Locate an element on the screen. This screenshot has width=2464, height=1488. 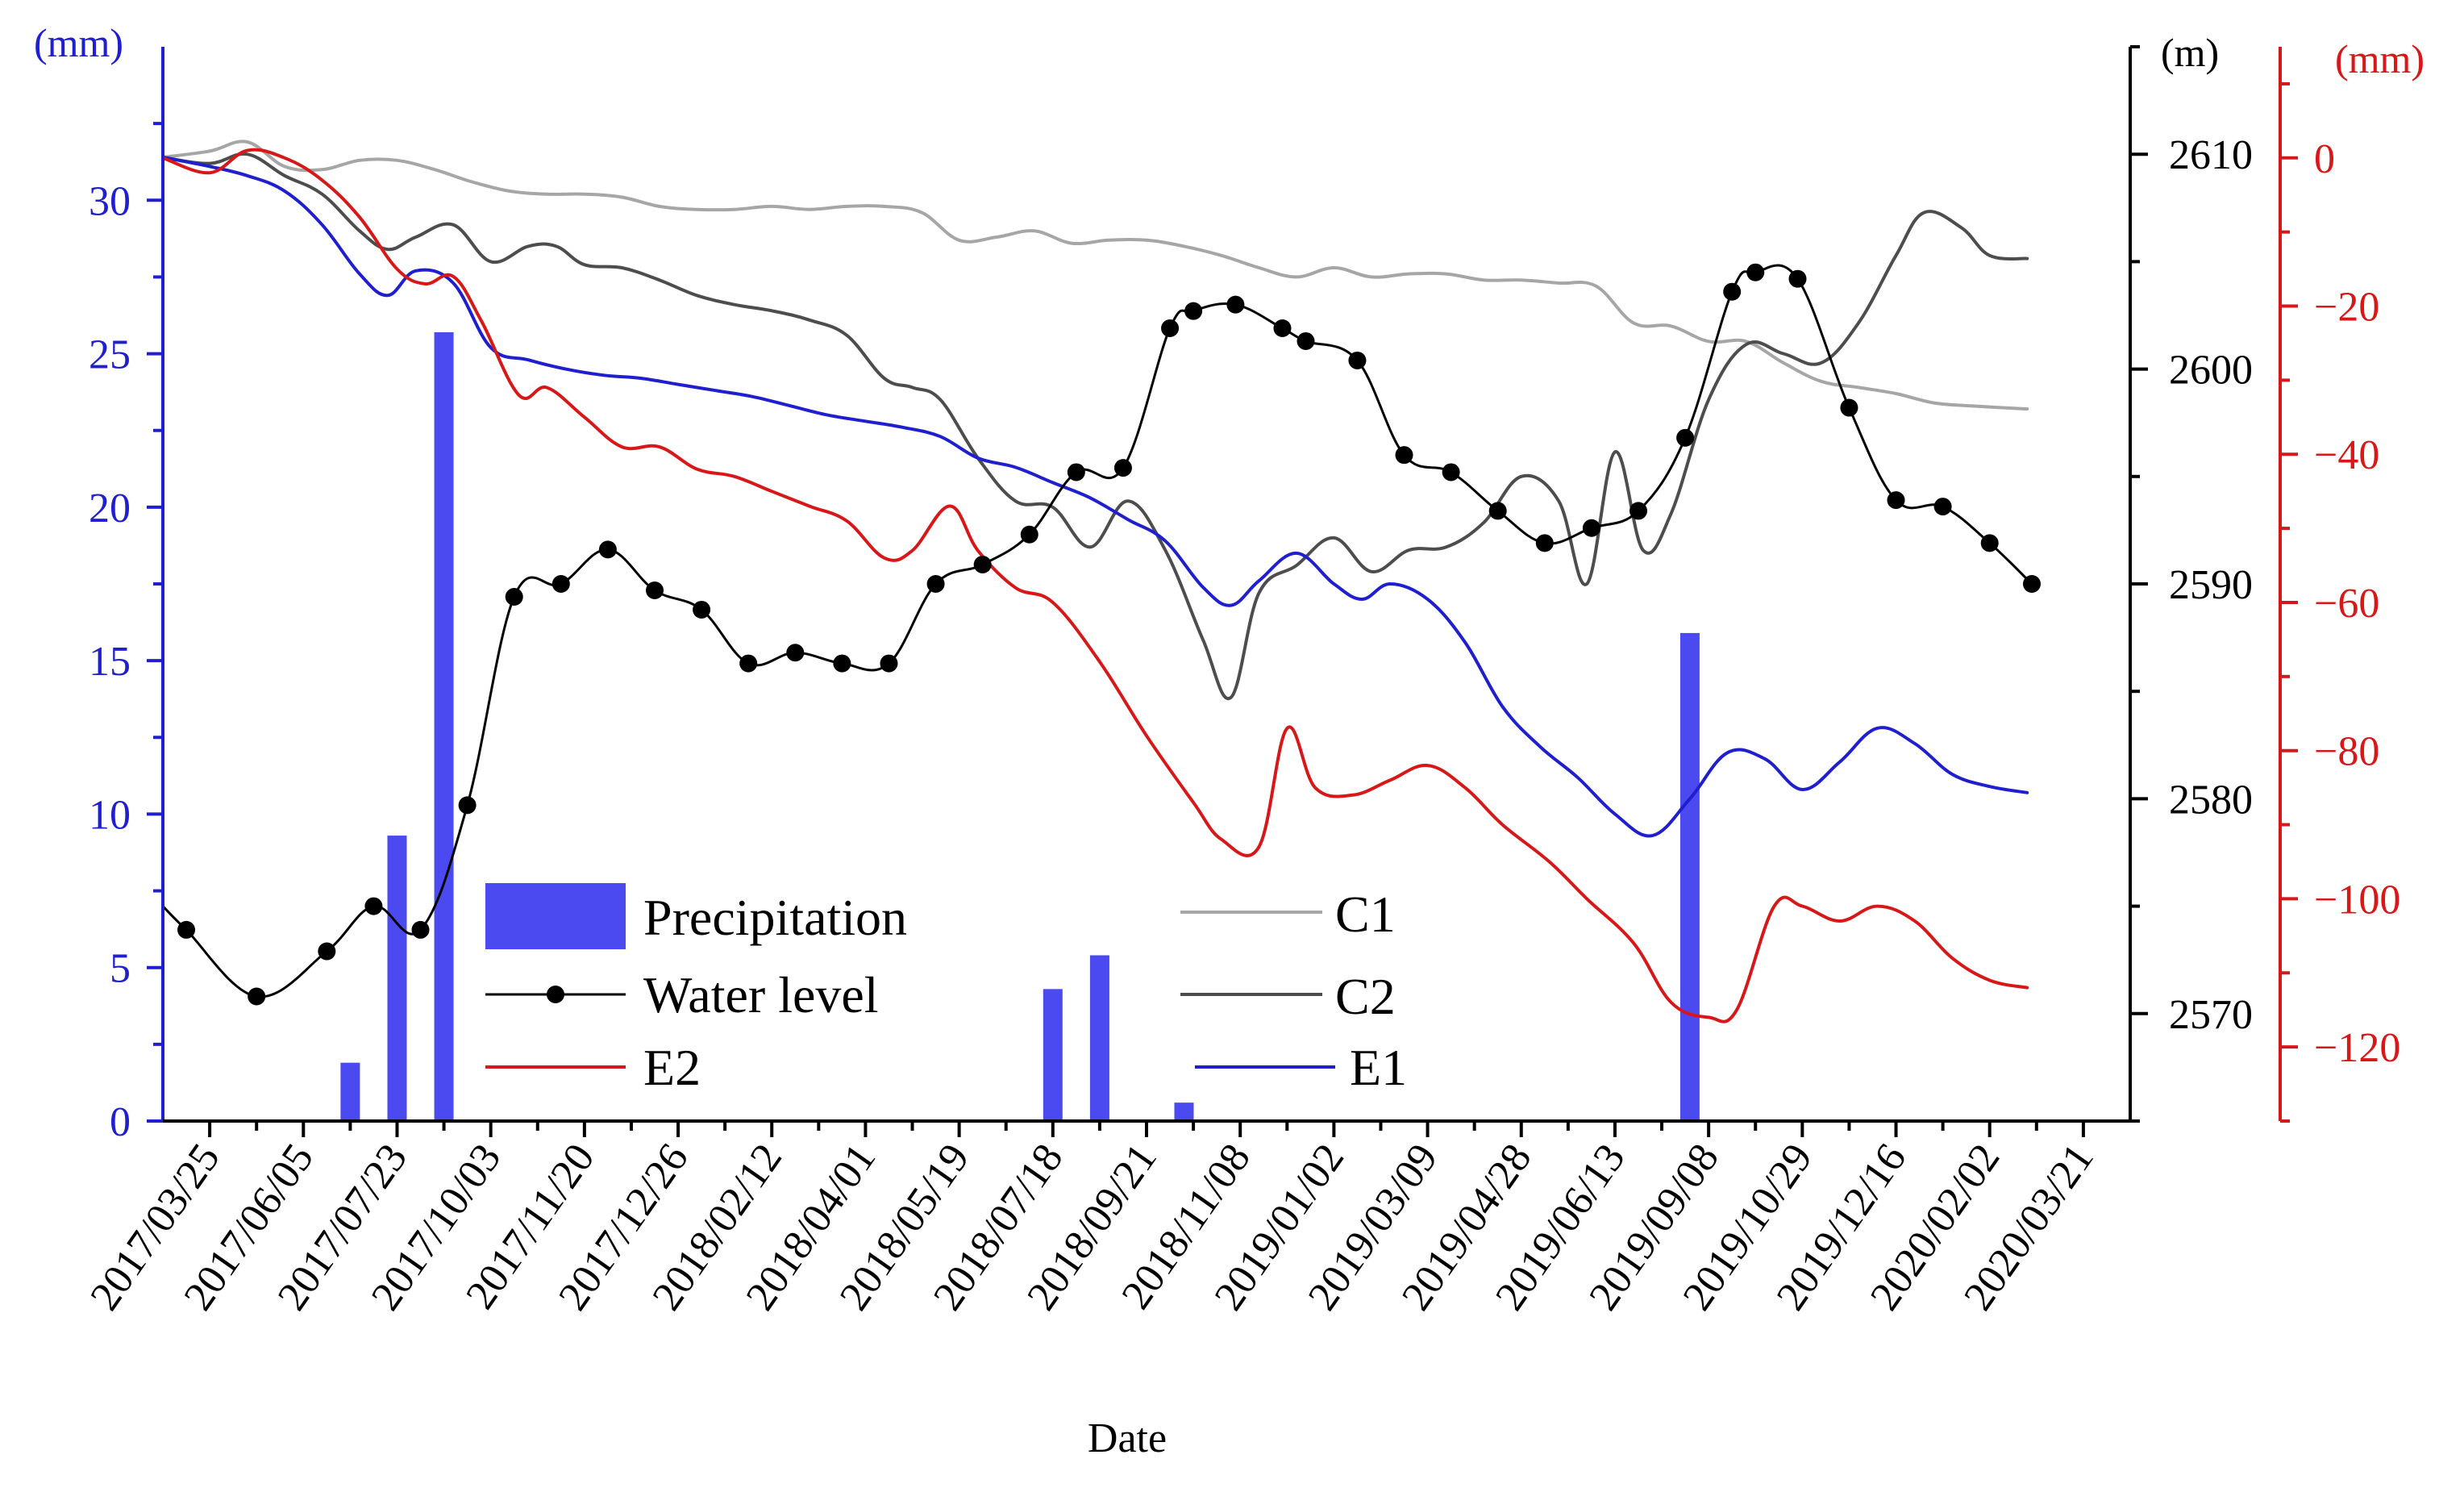
legend-label-c1: C1 is located at coordinates (1365, 914).